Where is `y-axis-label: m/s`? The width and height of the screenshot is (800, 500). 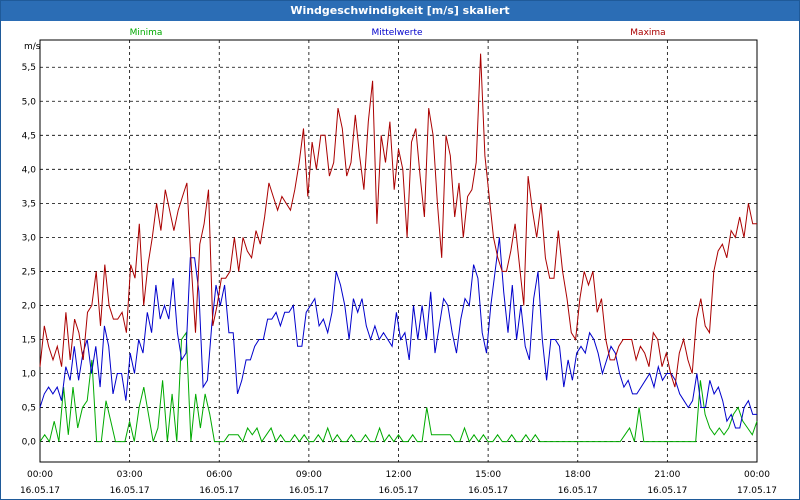
y-axis-label: m/s is located at coordinates (32, 47).